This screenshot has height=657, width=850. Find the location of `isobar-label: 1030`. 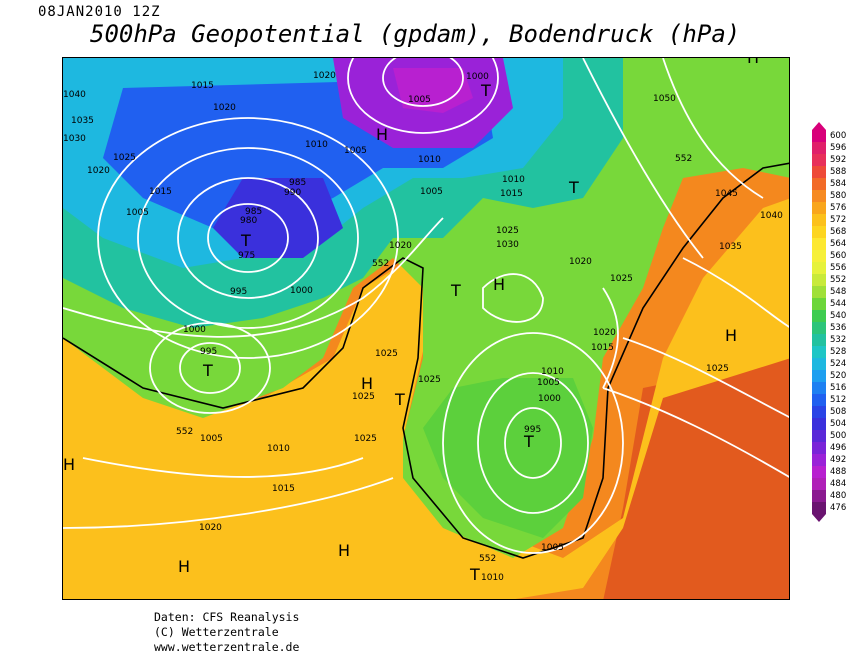

isobar-label: 1030 is located at coordinates (507, 245).